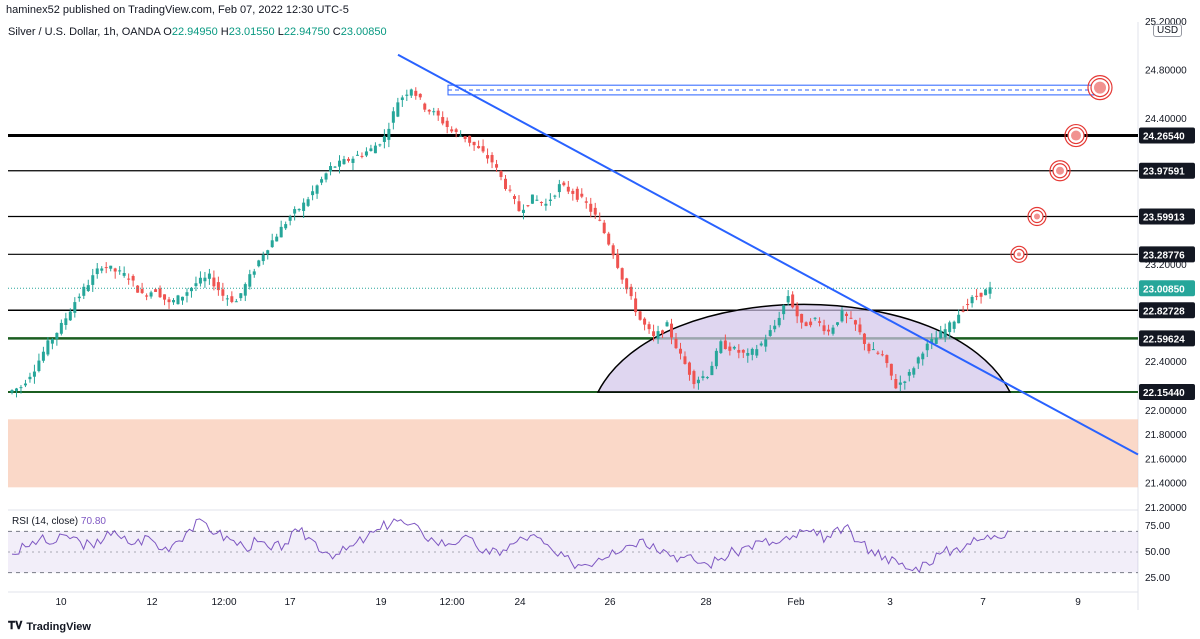 Image resolution: width=1200 pixels, height=639 pixels. I want to click on rsi-legend: RSI (14, close) 70.80, so click(59, 521).